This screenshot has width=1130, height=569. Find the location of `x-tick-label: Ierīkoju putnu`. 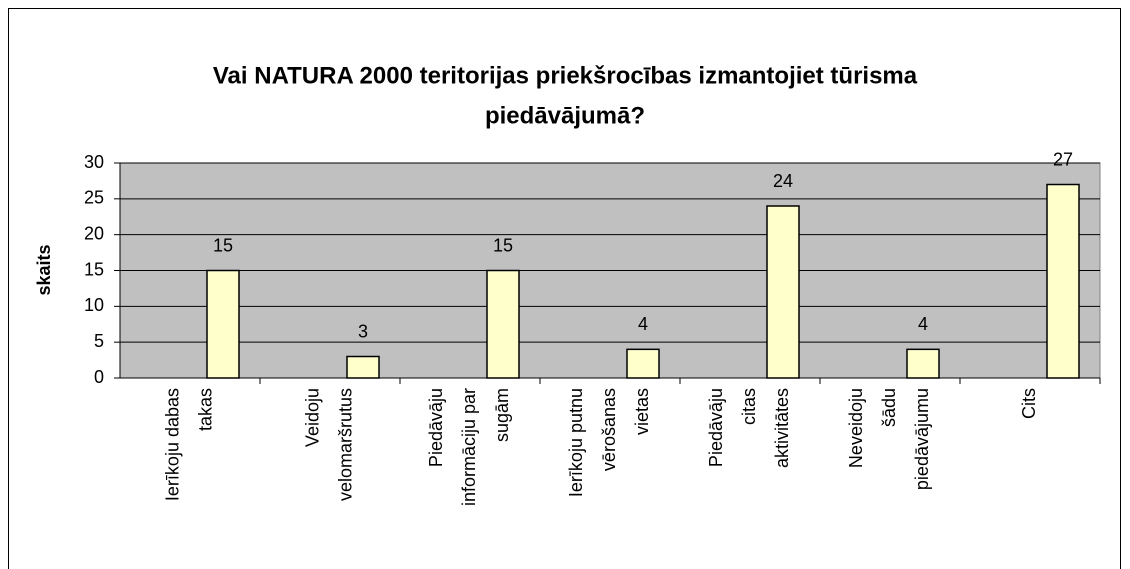

x-tick-label: Ierīkoju putnu is located at coordinates (576, 442).